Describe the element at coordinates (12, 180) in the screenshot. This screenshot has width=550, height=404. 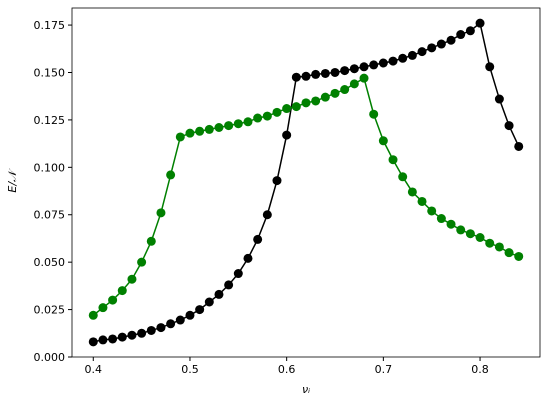
I see `y-axis-label: E/𝒩` at that location.